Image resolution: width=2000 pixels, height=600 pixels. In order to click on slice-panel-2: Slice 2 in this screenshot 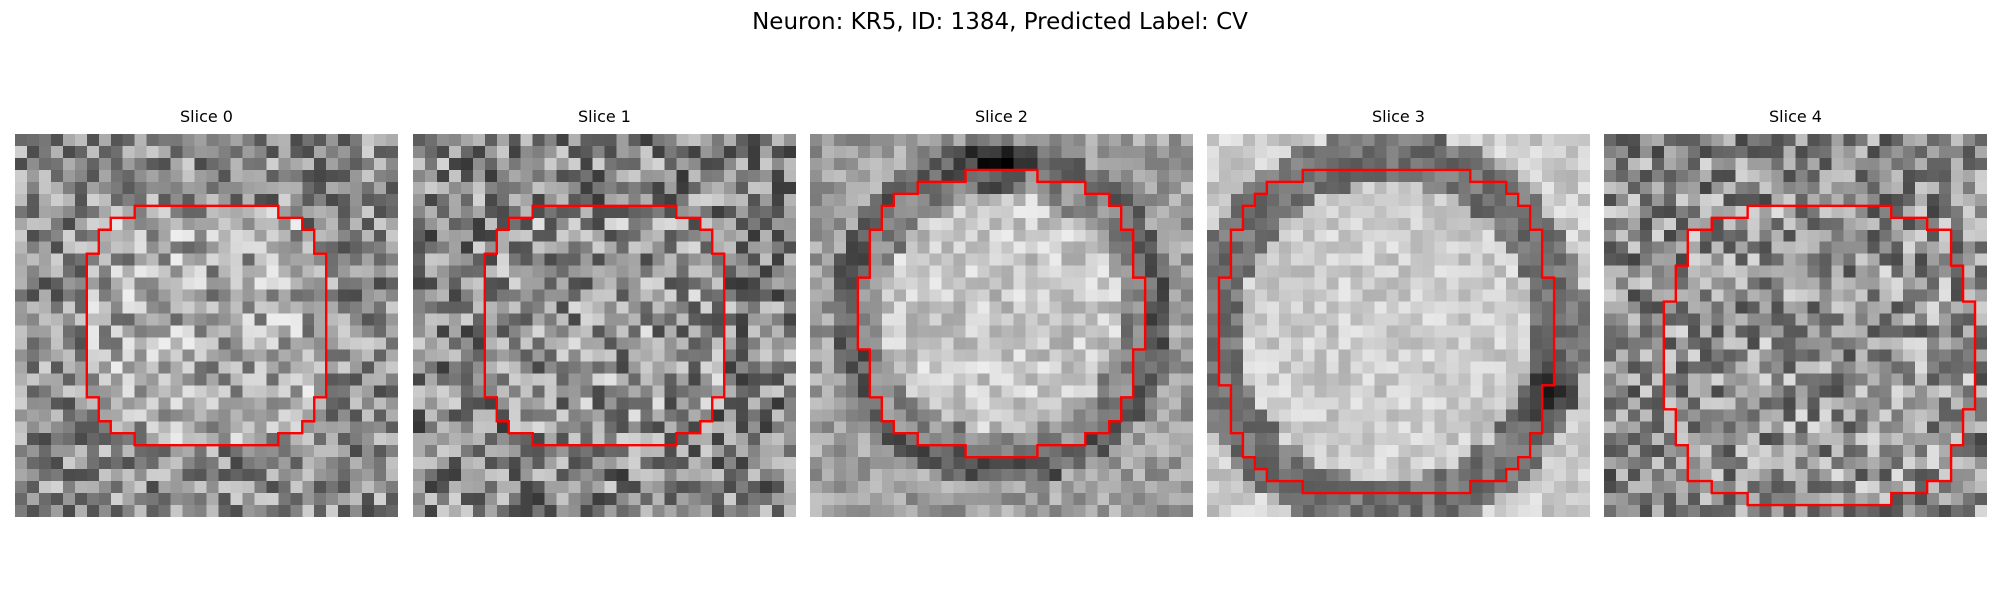, I will do `click(1001, 311)`.